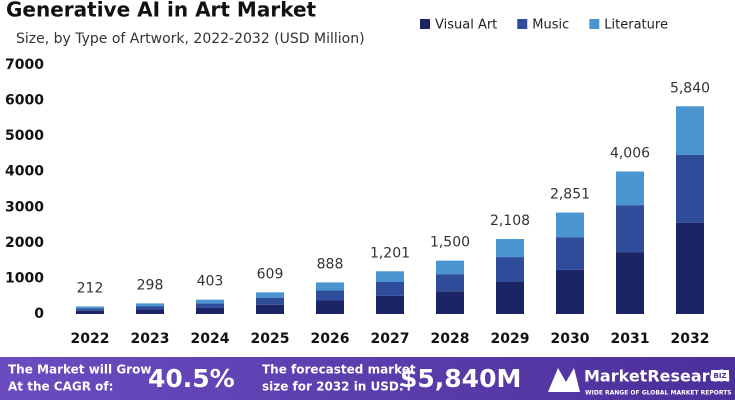  I want to click on legend: Visual Art Music Literature, so click(544, 25).